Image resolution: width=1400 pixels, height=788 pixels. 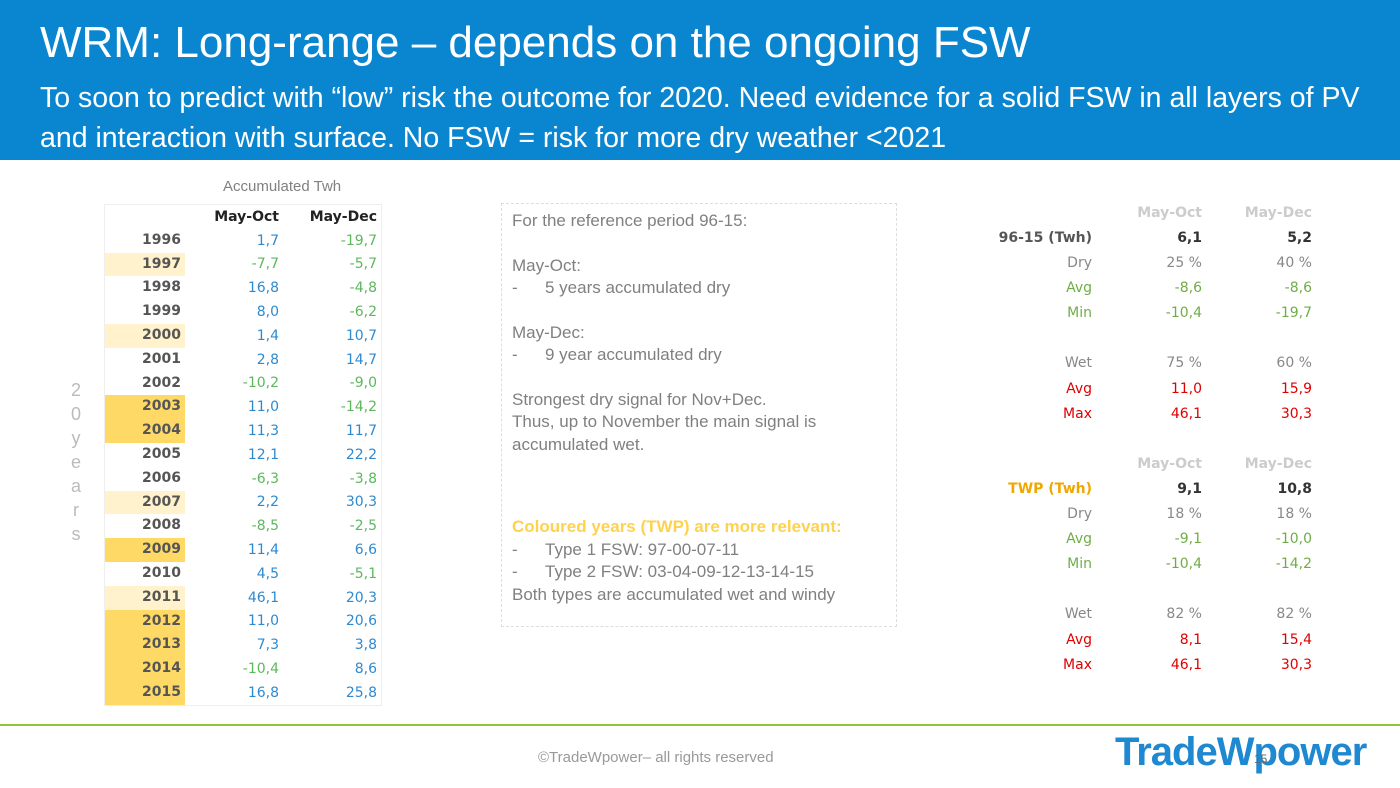 I want to click on stats-value: 15,4, so click(x=1296, y=640).